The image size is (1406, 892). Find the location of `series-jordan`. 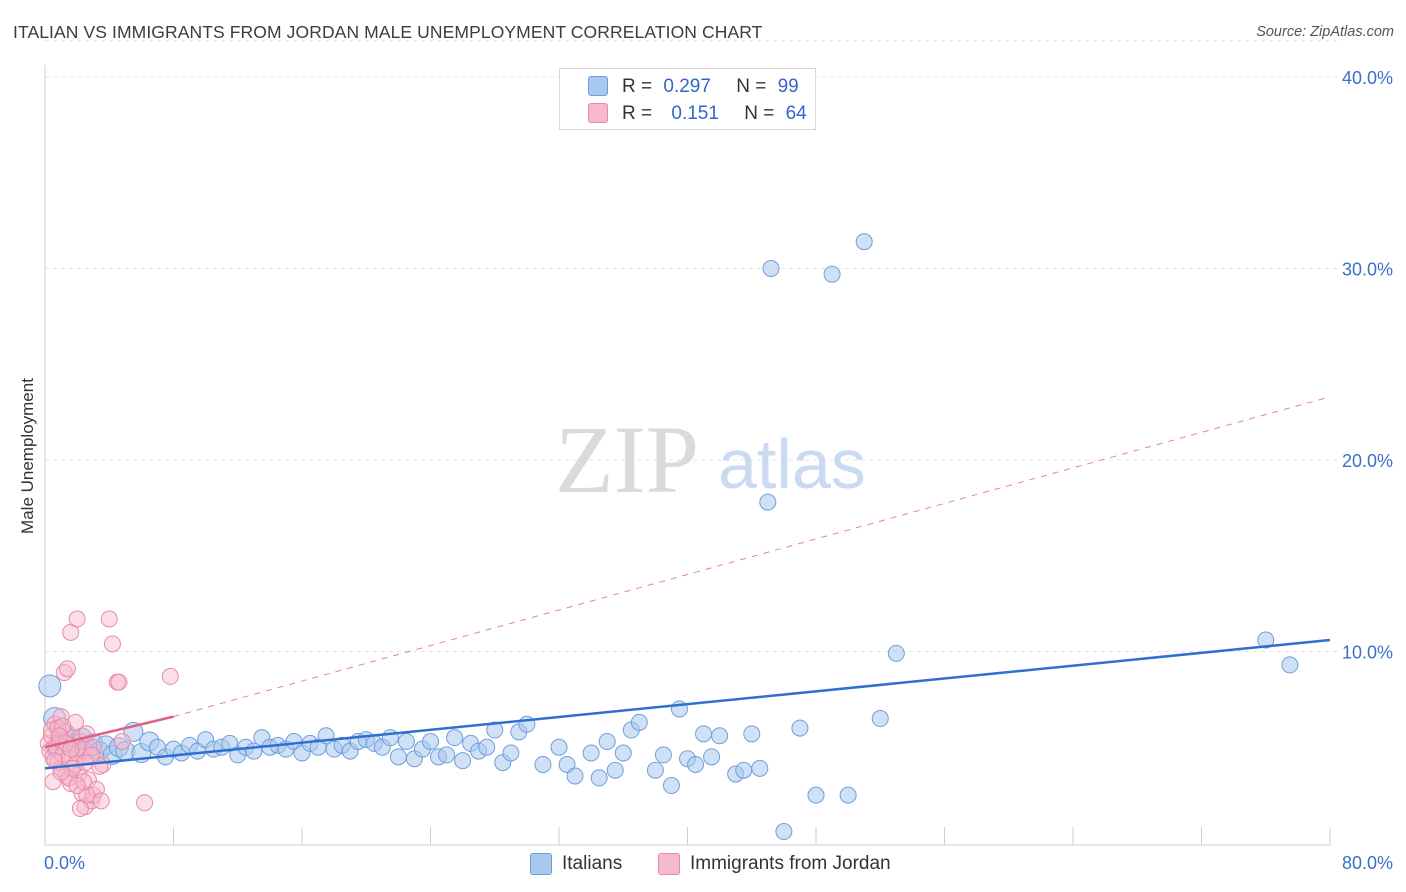

series-jordan is located at coordinates (109, 714).